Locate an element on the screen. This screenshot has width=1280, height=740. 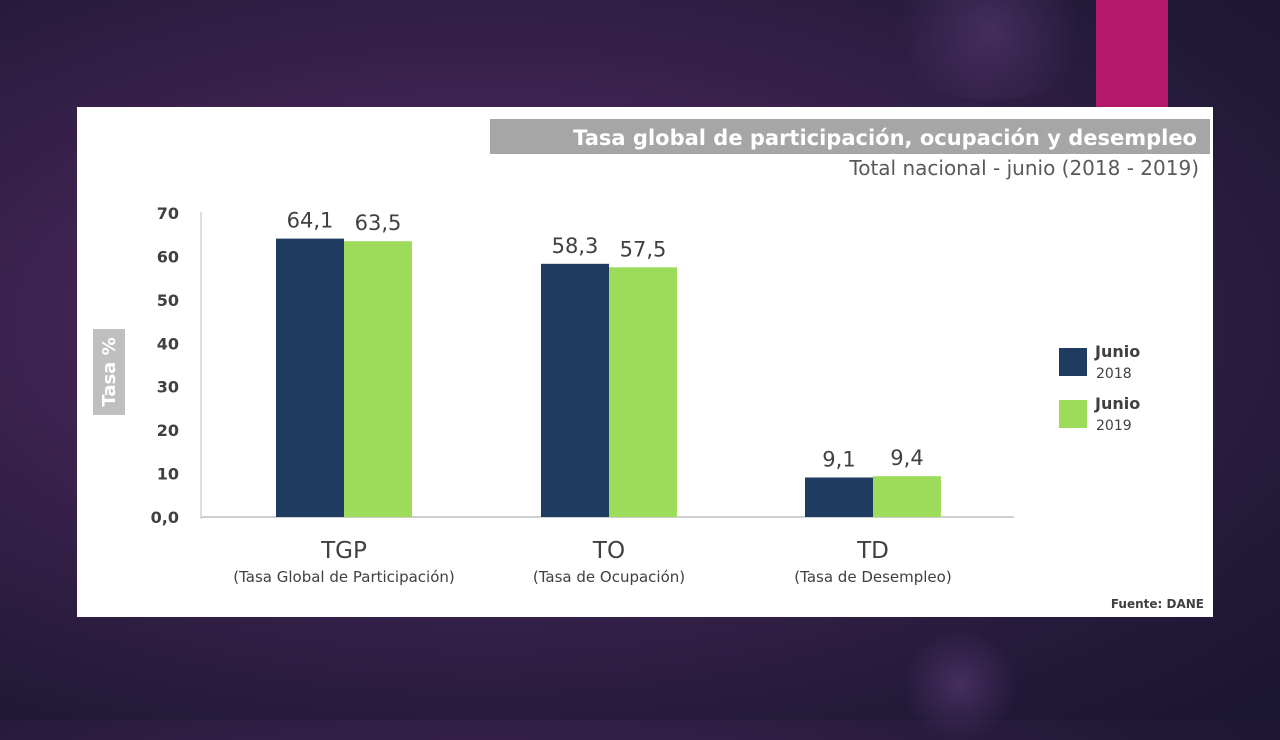
y-tick-label: 60 is located at coordinates (168, 256).